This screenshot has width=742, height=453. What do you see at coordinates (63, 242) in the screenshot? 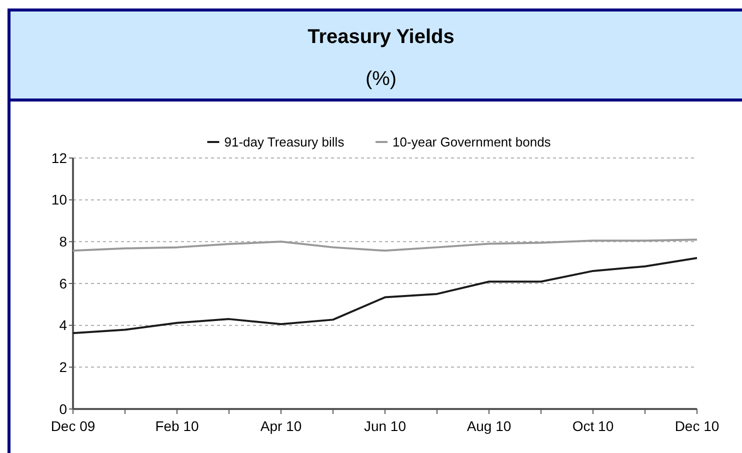
I see `y-tick-label: 8` at bounding box center [63, 242].